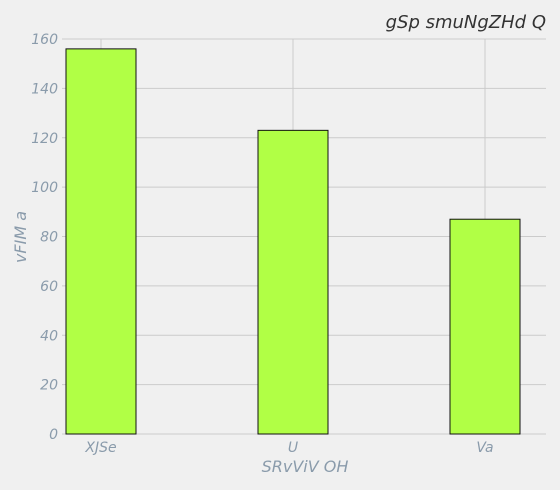  I want to click on y-tick-label: 0, so click(53, 435).